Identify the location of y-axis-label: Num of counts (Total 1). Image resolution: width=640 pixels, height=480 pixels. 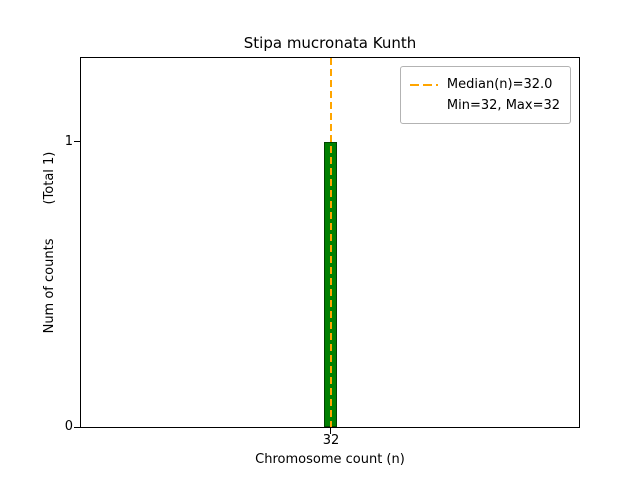
(50, 242).